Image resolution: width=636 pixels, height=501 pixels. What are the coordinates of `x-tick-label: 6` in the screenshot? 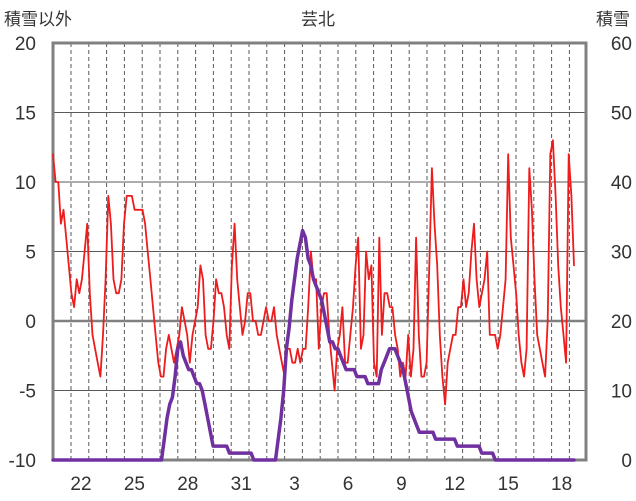 It's located at (348, 484).